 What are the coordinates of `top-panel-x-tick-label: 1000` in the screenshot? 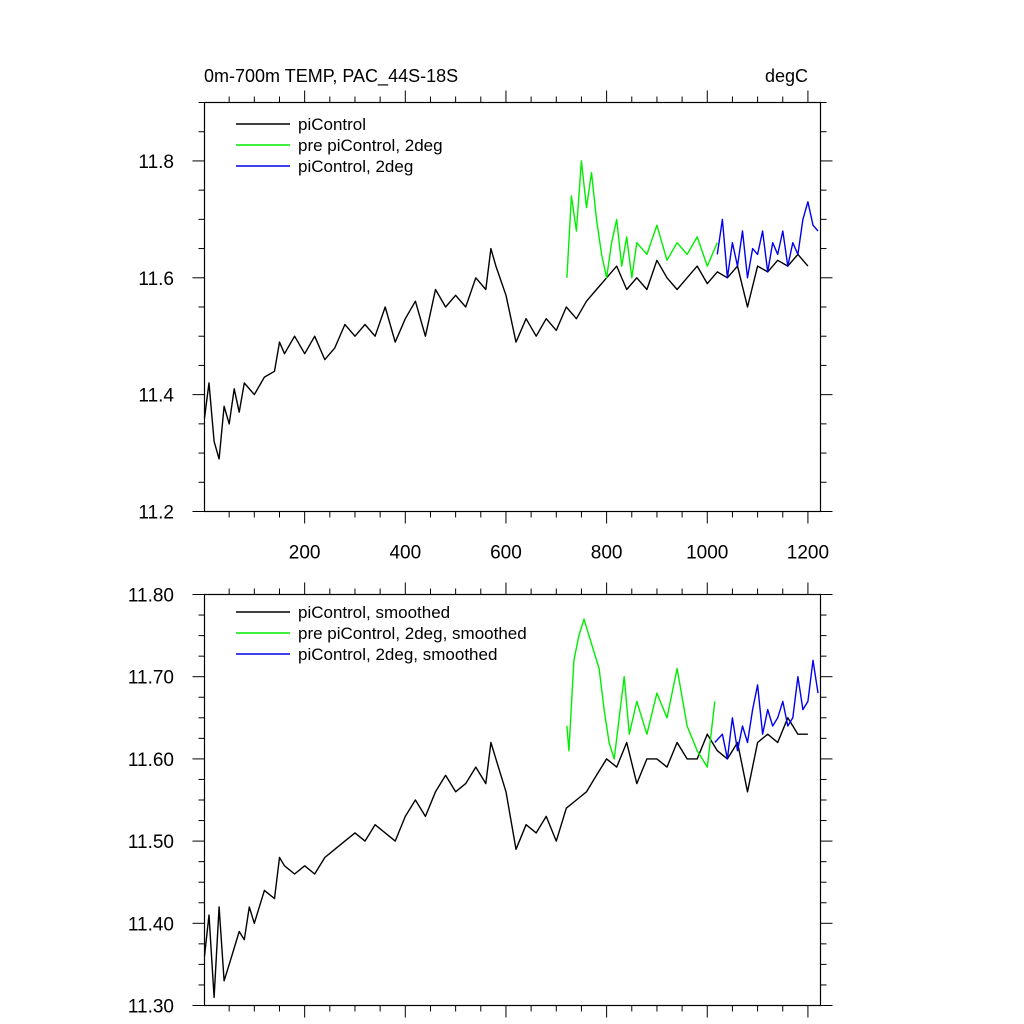 It's located at (707, 553).